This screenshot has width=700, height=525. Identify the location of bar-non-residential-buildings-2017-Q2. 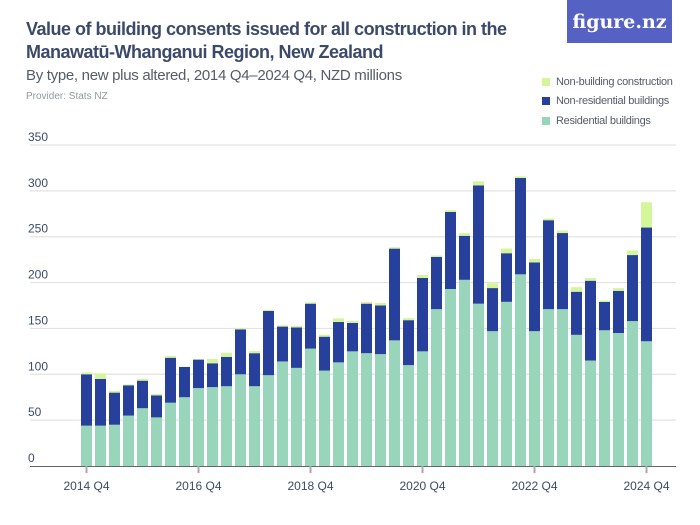
(226, 371).